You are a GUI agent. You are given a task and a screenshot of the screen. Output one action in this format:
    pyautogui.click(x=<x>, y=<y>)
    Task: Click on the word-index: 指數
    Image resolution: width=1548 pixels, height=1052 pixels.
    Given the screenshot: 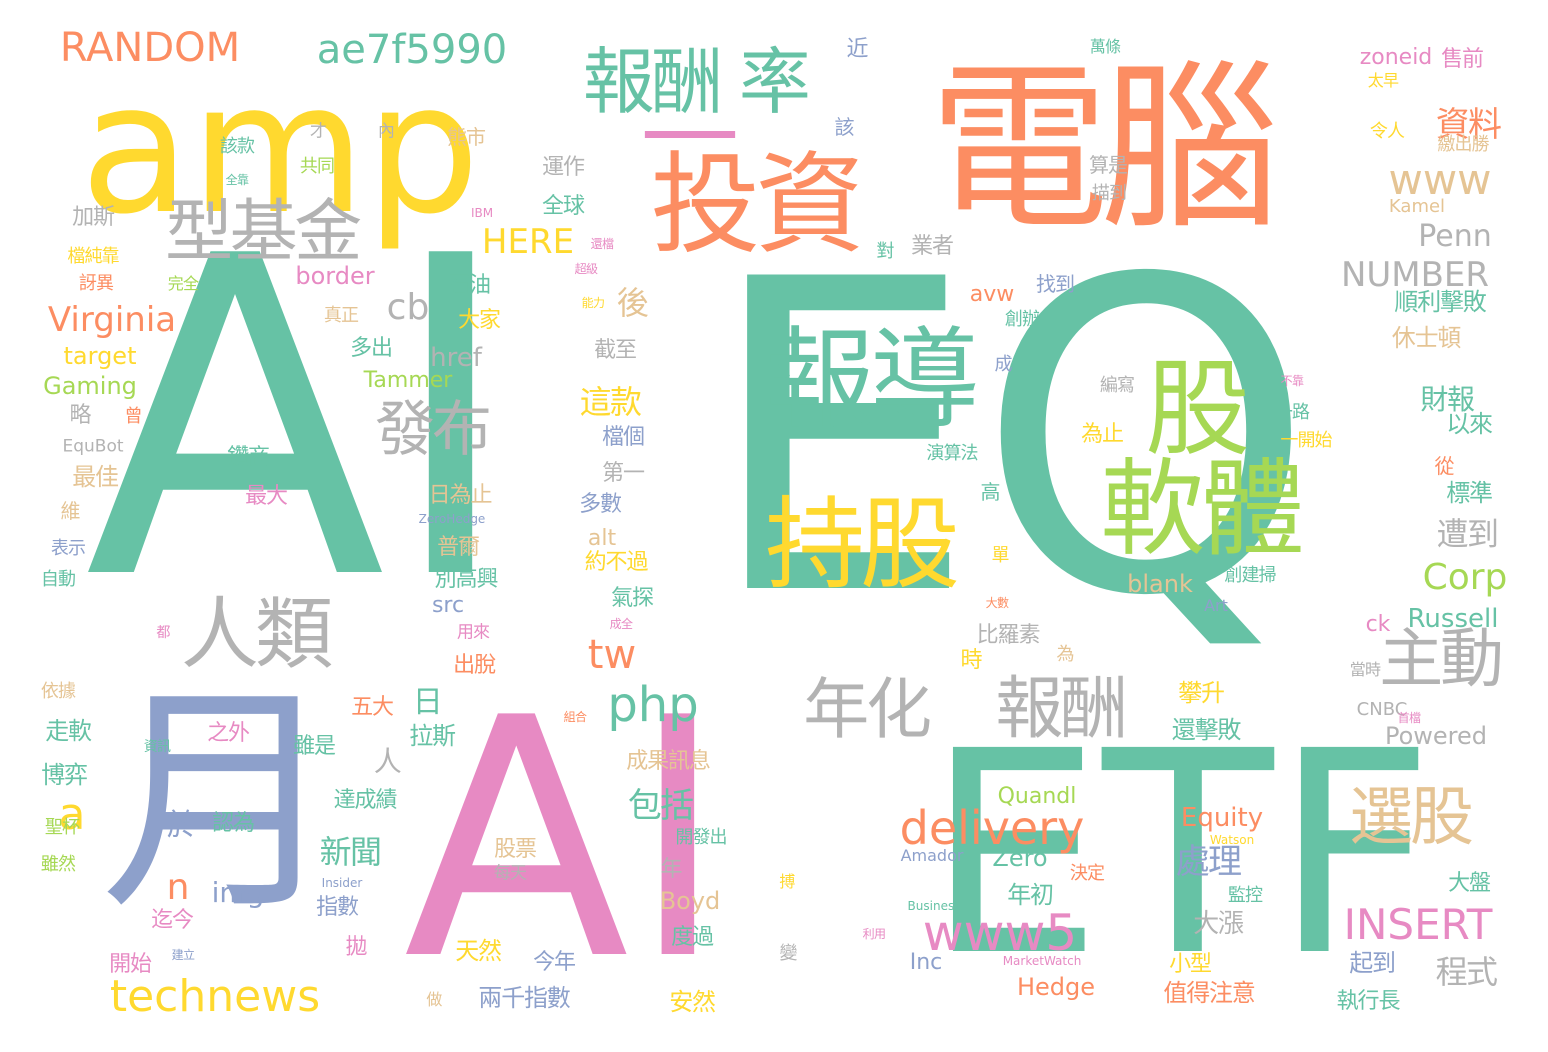 What is the action you would take?
    pyautogui.click(x=337, y=907)
    